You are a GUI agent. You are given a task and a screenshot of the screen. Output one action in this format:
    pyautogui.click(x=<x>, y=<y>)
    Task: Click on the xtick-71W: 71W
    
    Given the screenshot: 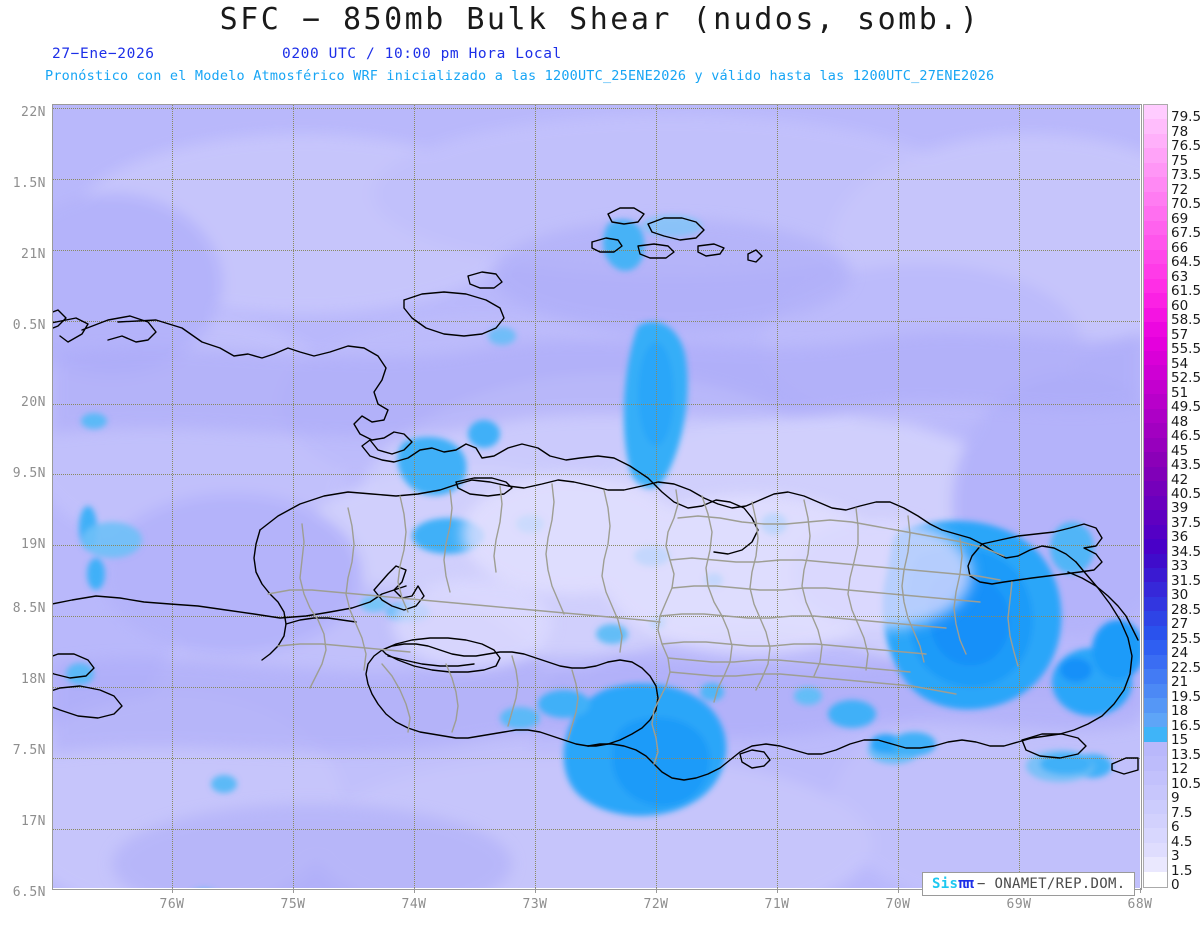 What is the action you would take?
    pyautogui.click(x=777, y=904)
    